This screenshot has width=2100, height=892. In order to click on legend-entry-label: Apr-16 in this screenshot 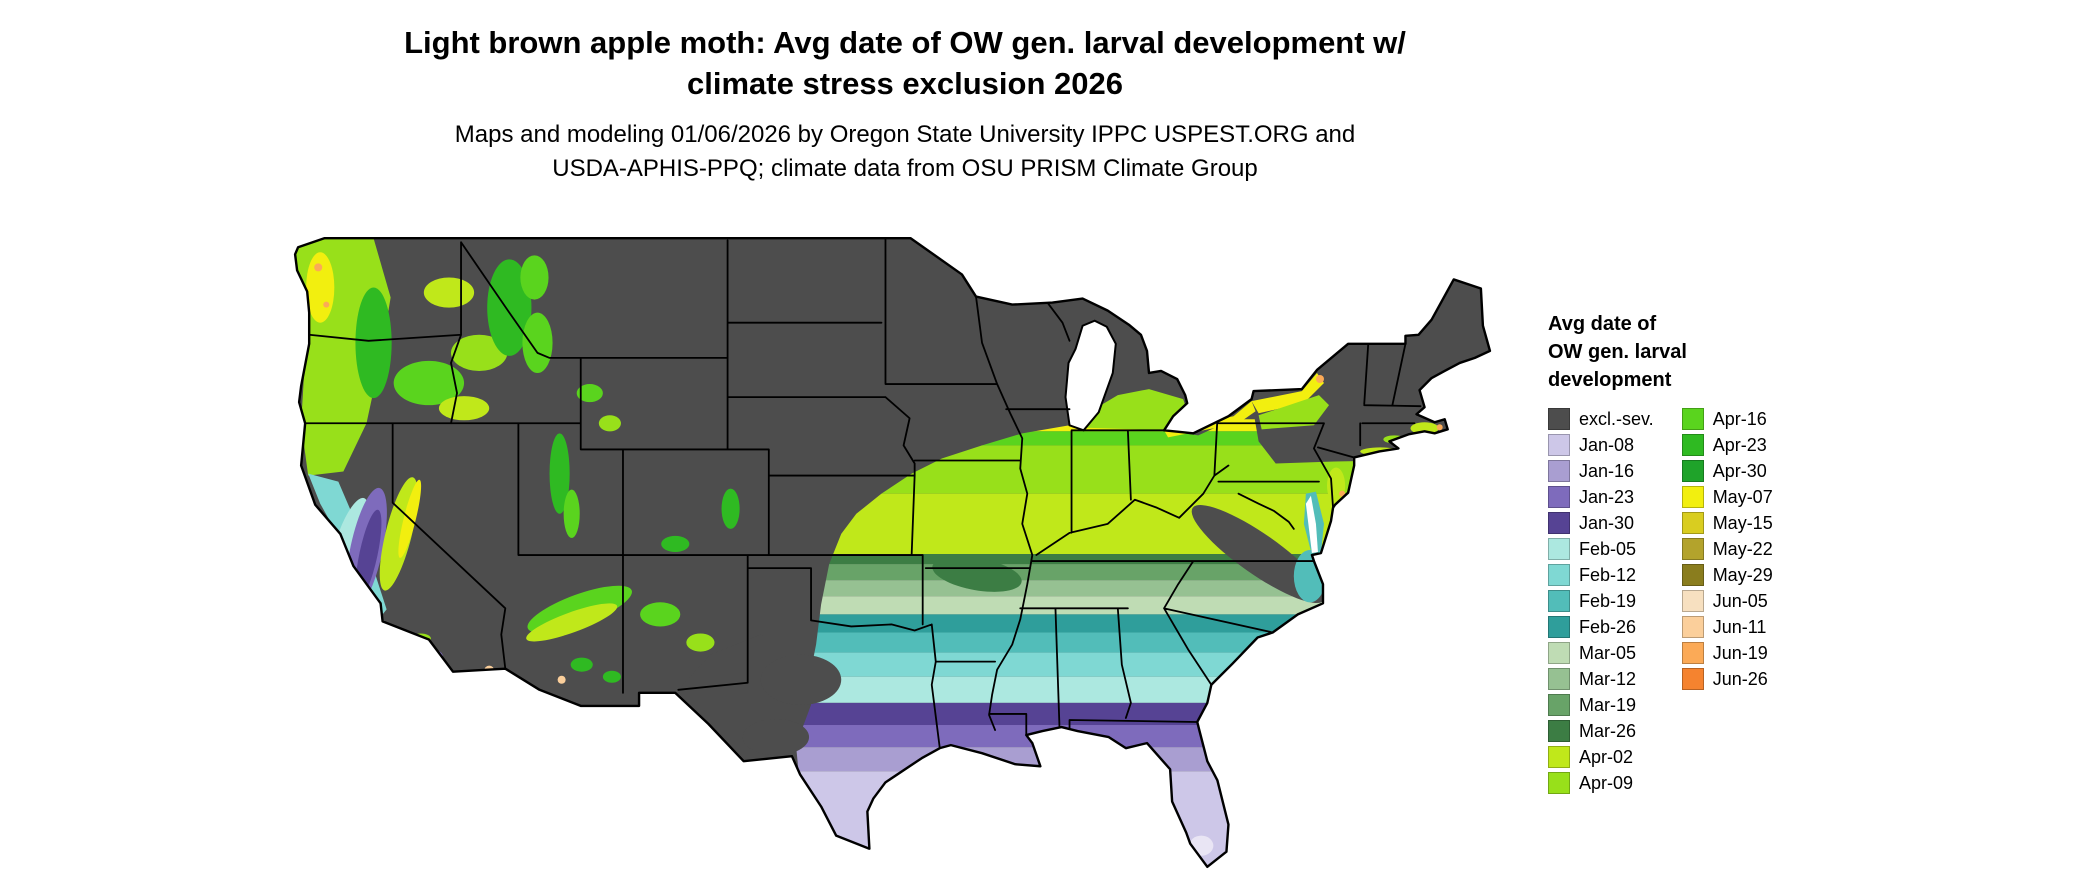, I will do `click(1739, 418)`.